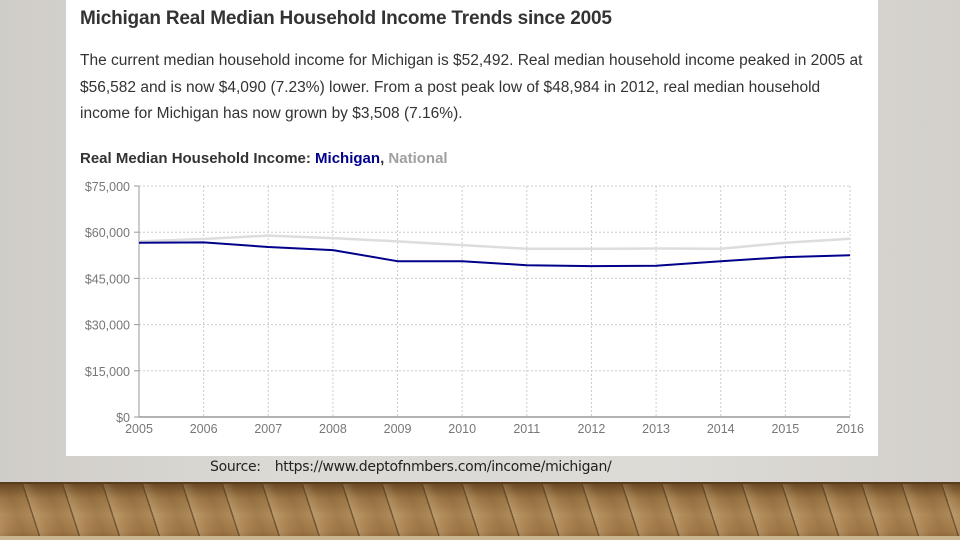  I want to click on y-tick-label: $15,000, so click(107, 372).